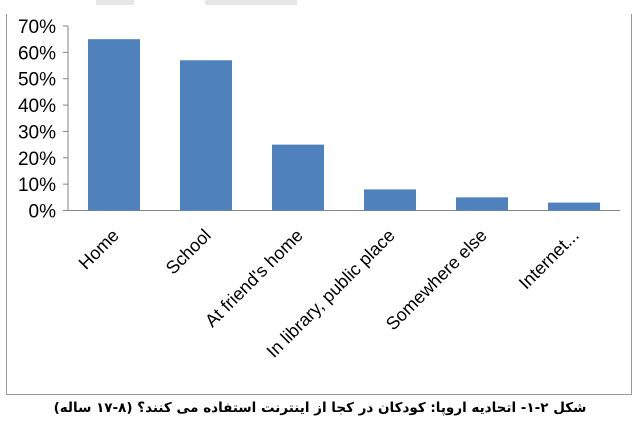 The height and width of the screenshot is (438, 640). Describe the element at coordinates (196, 2) in the screenshot. I see `top-edge-marks` at that location.